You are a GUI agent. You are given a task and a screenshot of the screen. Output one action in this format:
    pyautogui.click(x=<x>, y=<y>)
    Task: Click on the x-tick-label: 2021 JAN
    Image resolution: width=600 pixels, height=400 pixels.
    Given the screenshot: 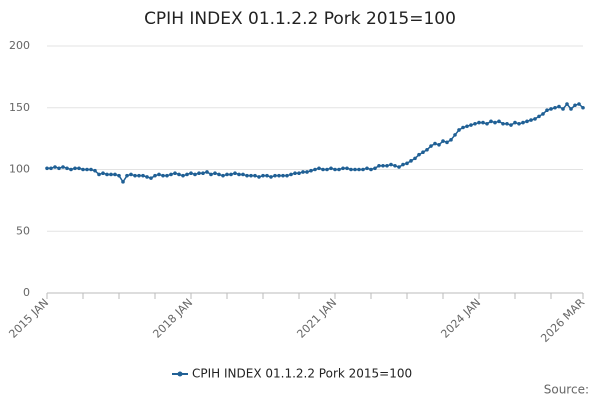 What is the action you would take?
    pyautogui.click(x=316, y=318)
    